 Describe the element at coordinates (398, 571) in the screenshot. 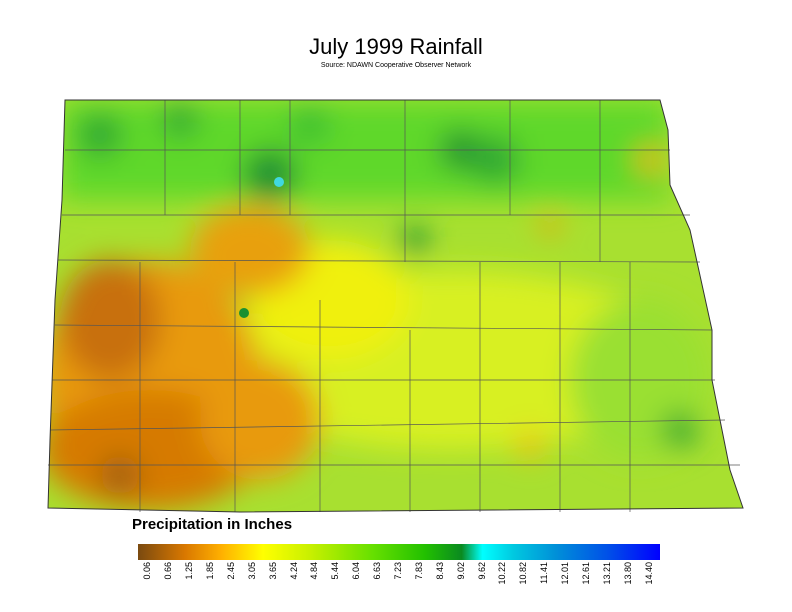

I see `legend-tick-label: 7.23` at that location.